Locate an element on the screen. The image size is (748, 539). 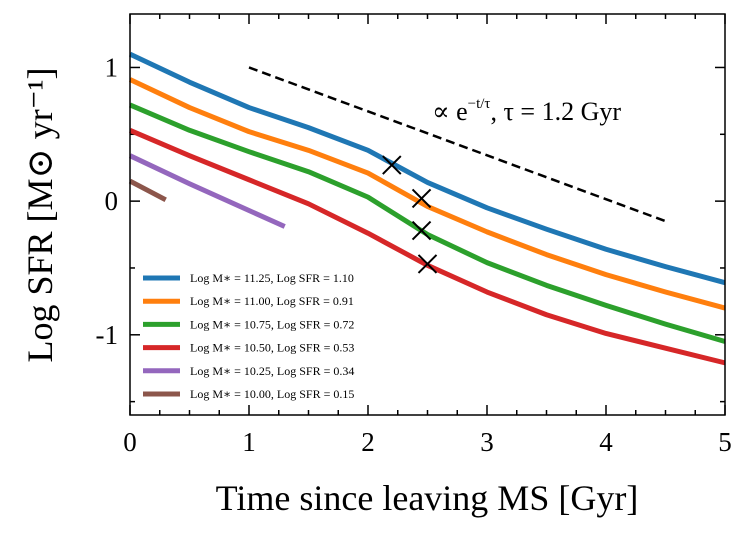
legend-label: Log M∗ = 10.75, Log SFR = 0.72 is located at coordinates (272, 324).